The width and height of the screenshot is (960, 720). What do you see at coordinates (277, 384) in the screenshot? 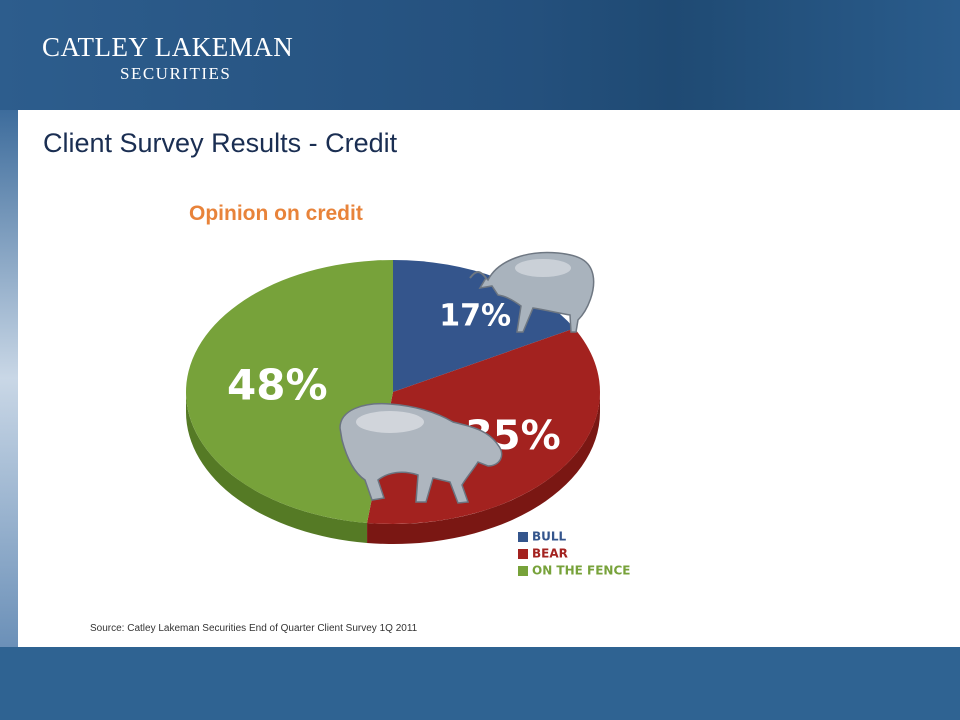
I see `data-label-on-the-fence: 48%` at bounding box center [277, 384].